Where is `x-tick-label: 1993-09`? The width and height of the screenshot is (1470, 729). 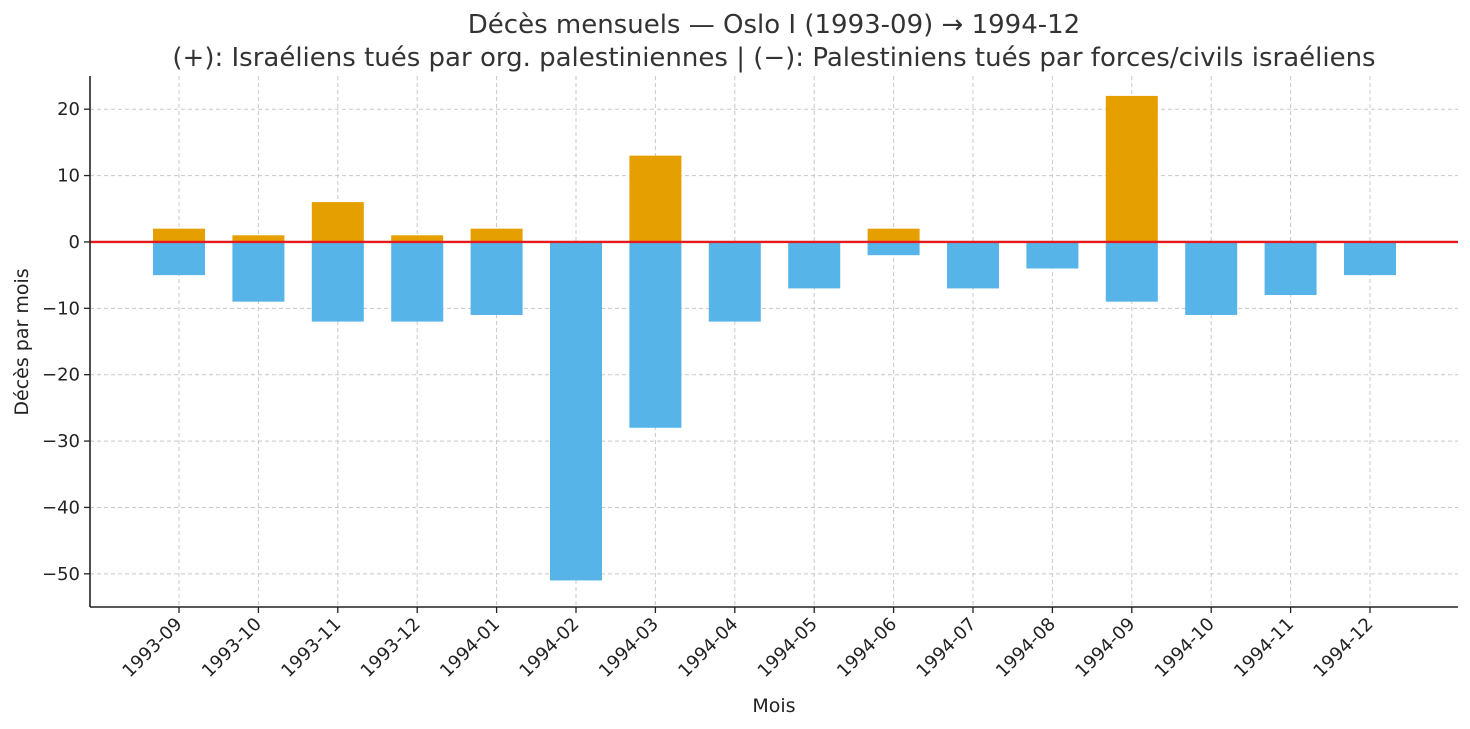
x-tick-label: 1993-09 is located at coordinates (152, 648).